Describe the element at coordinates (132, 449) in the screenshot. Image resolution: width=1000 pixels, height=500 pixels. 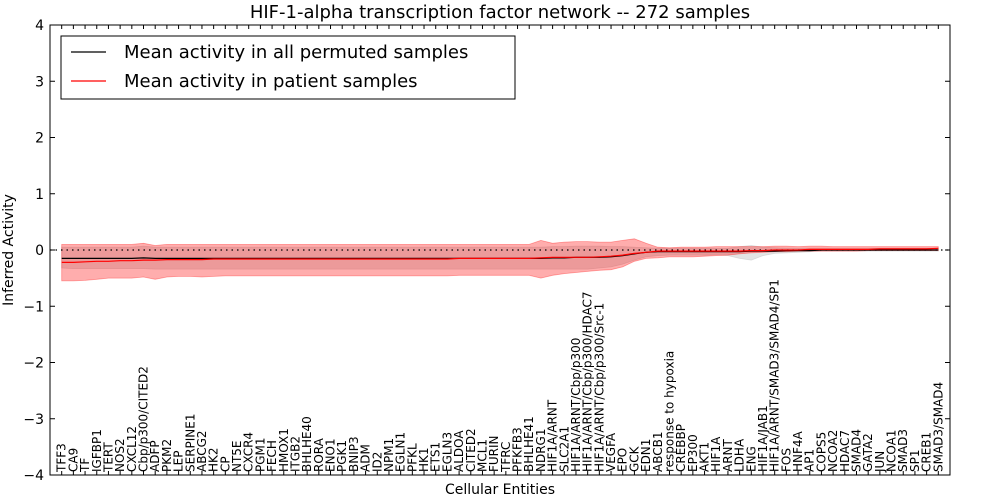
I see `x-tick-label: CXCL12` at that location.